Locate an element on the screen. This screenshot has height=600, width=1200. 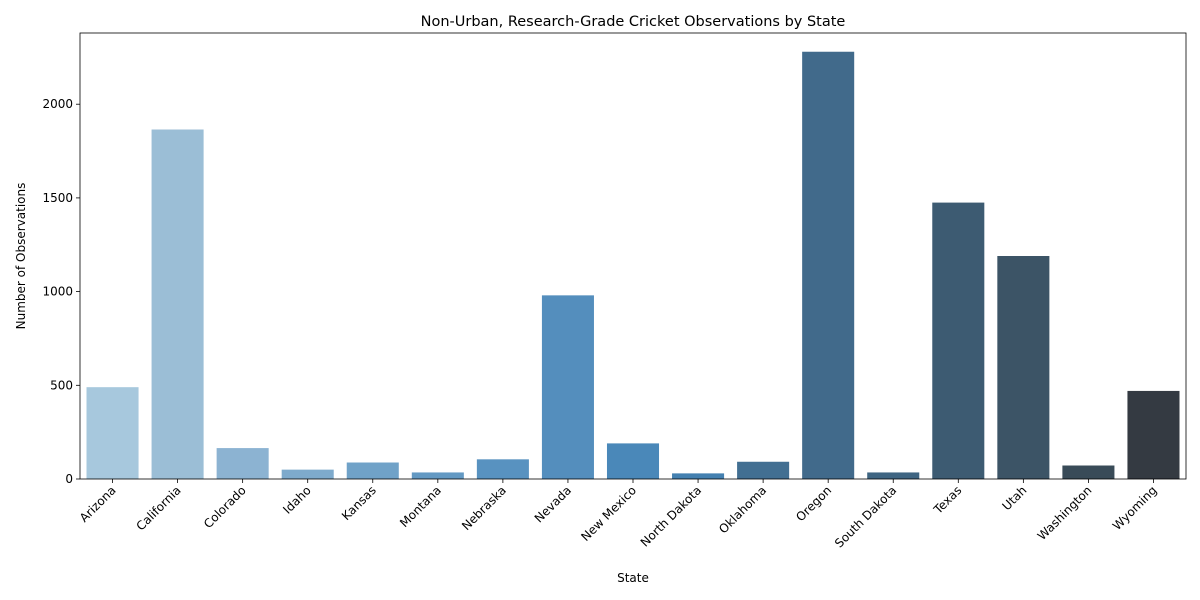
x-tick-label-wyoming: Wyoming is located at coordinates (1135, 508).